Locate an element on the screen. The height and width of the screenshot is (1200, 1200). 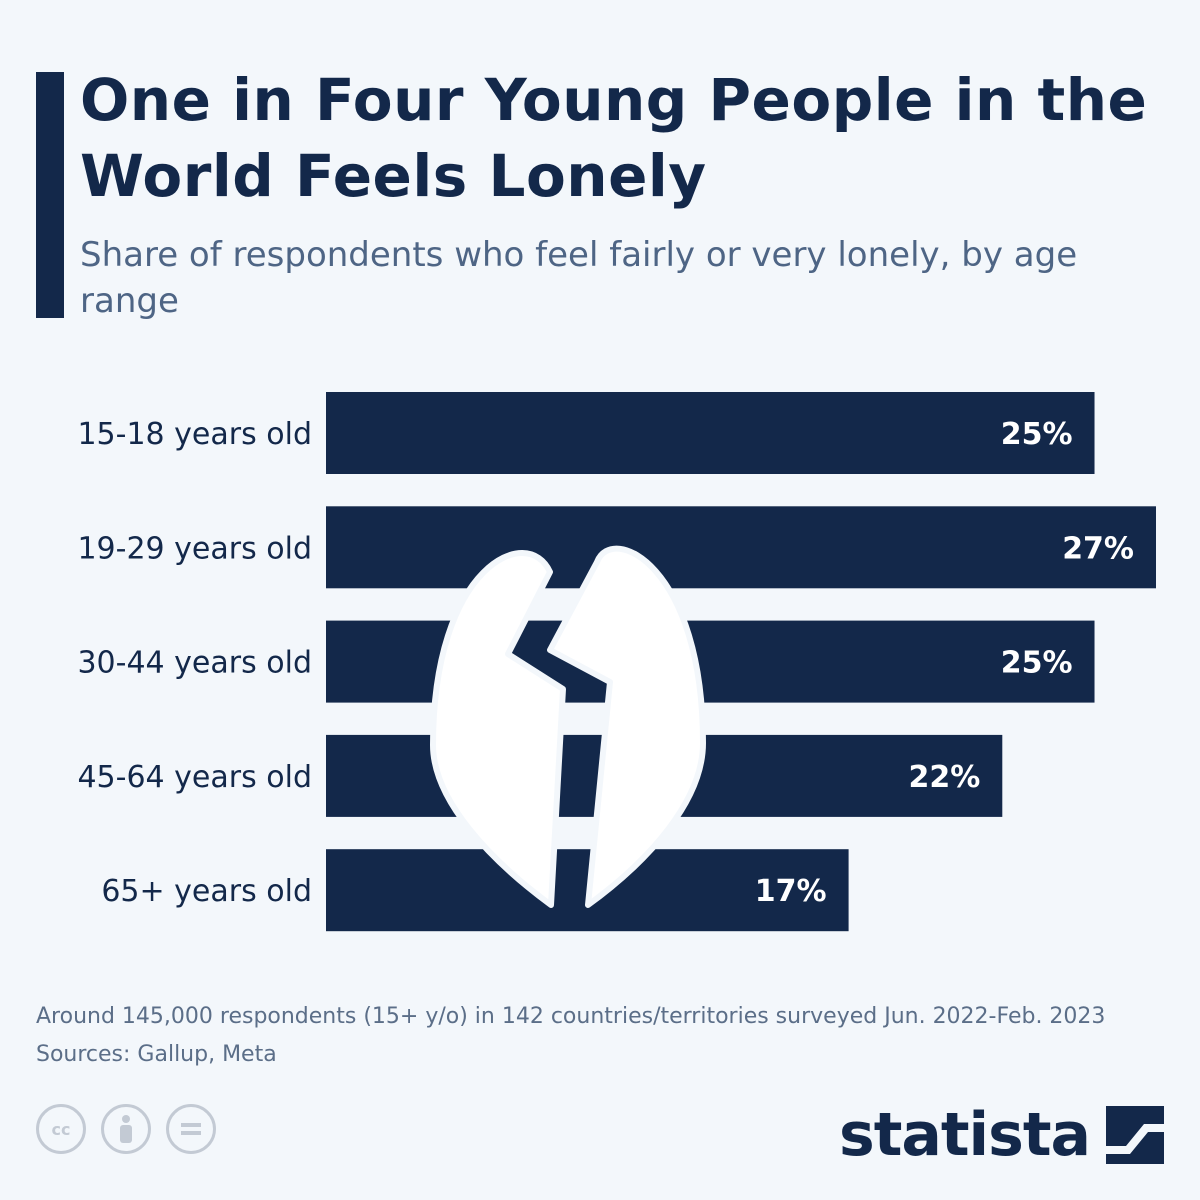
category-label: 30-44 years old is located at coordinates (194, 663).